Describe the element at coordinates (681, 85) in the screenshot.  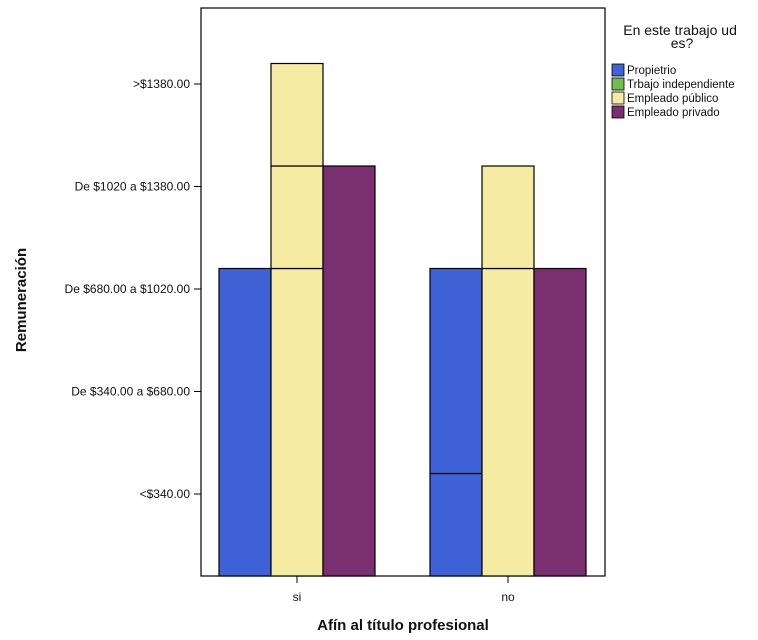
I see `legend-entry: Trbajo independiente` at that location.